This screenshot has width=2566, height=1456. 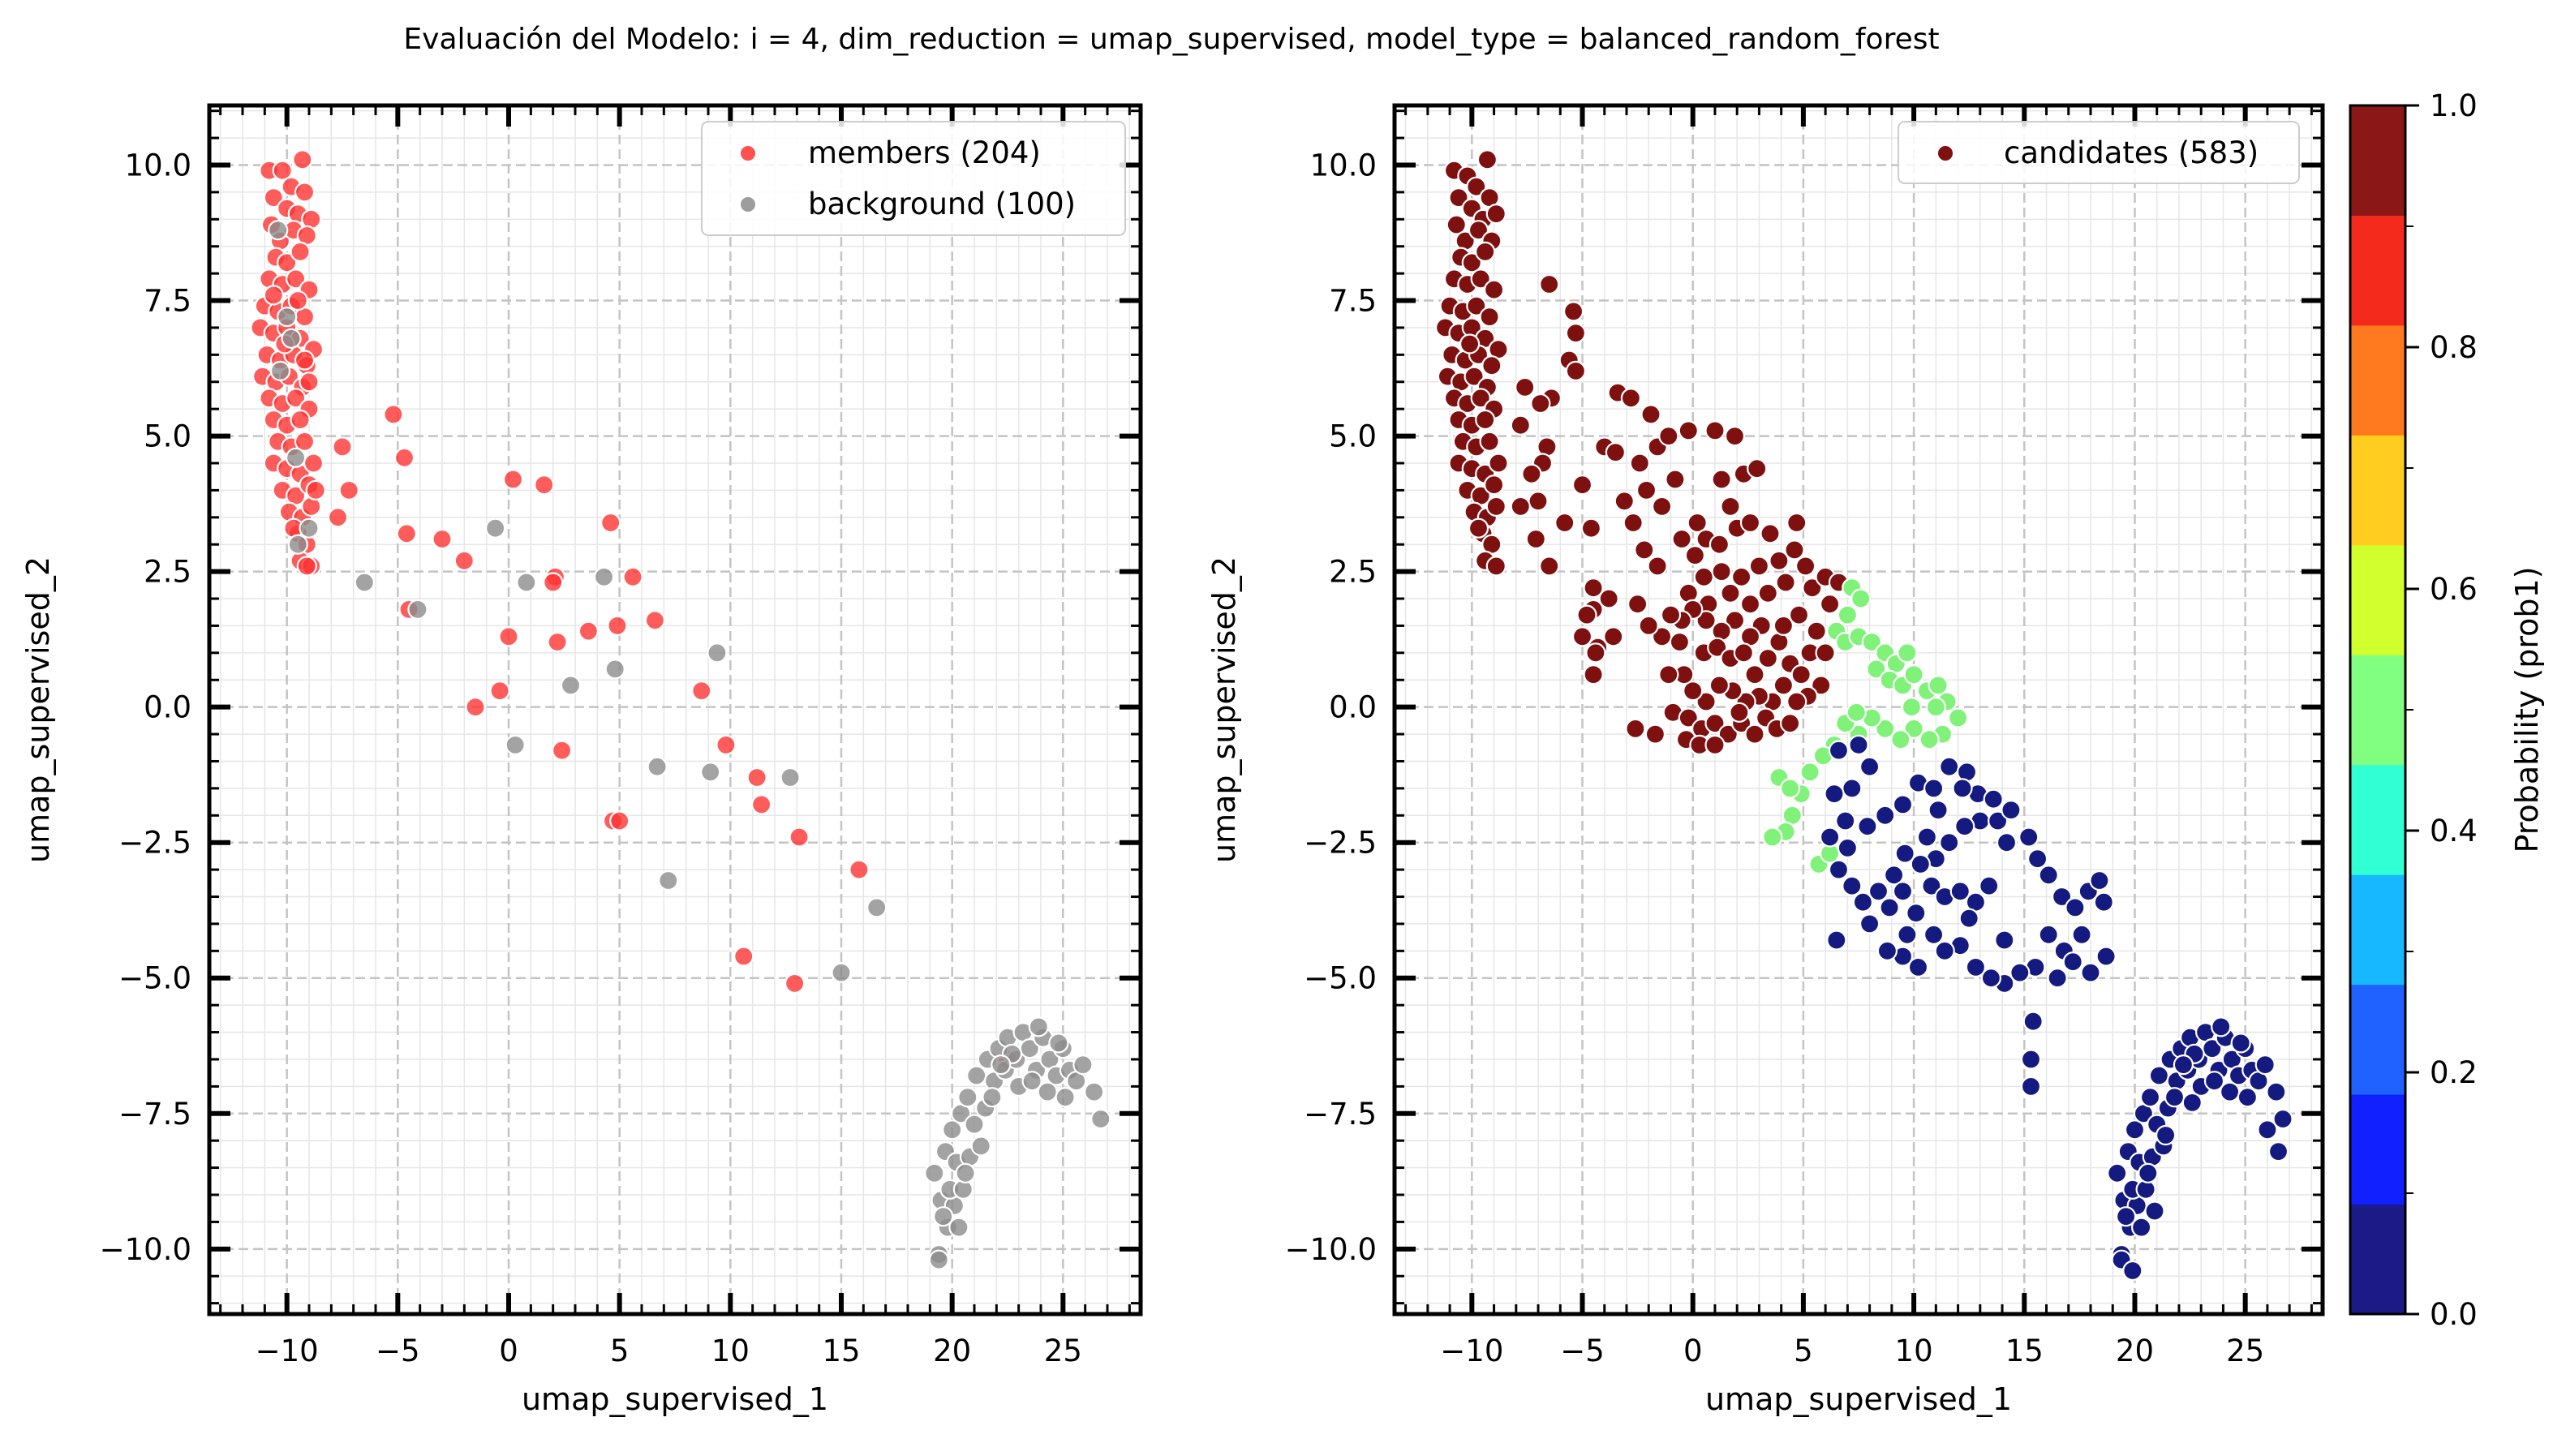 I want to click on x-tick-label: 25, so click(x=2245, y=1351).